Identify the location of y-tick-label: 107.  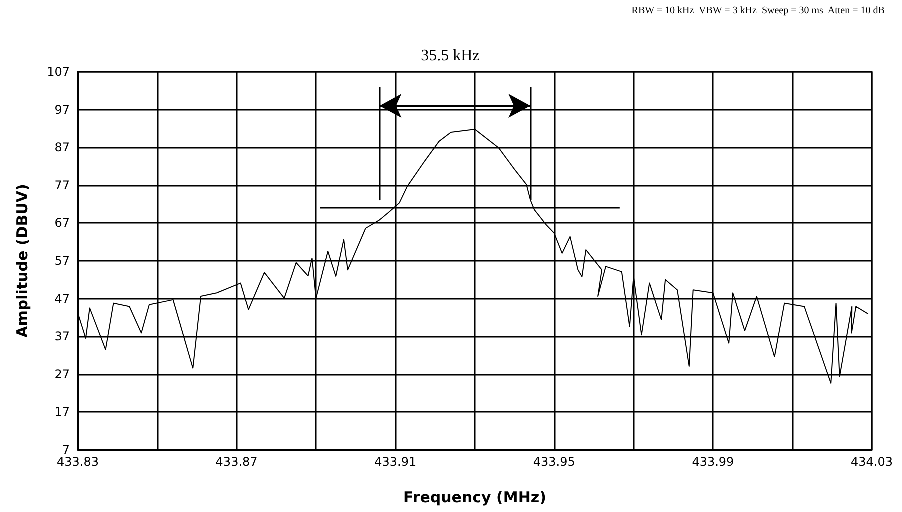
(58, 72).